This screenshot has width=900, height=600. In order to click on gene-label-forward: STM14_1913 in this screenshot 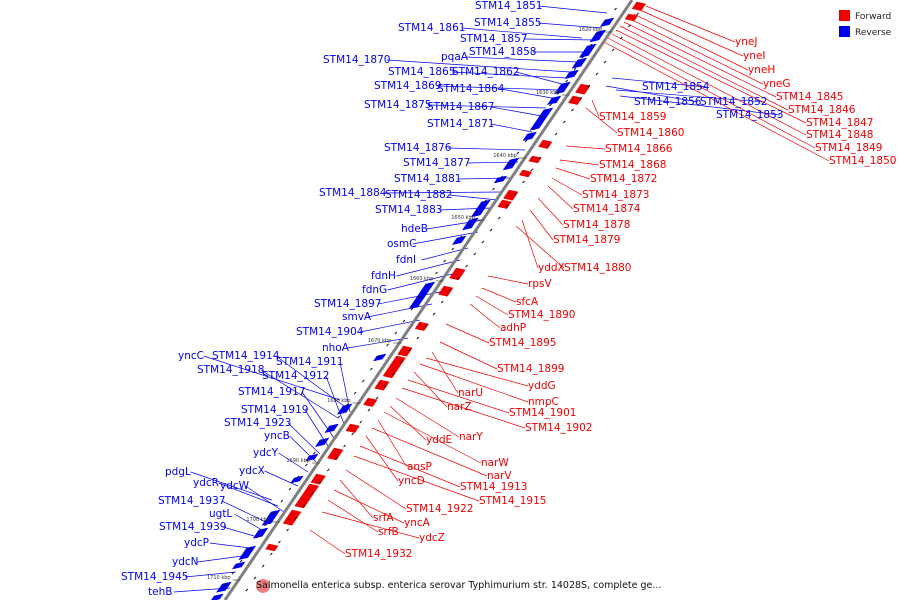, I will do `click(493, 487)`.